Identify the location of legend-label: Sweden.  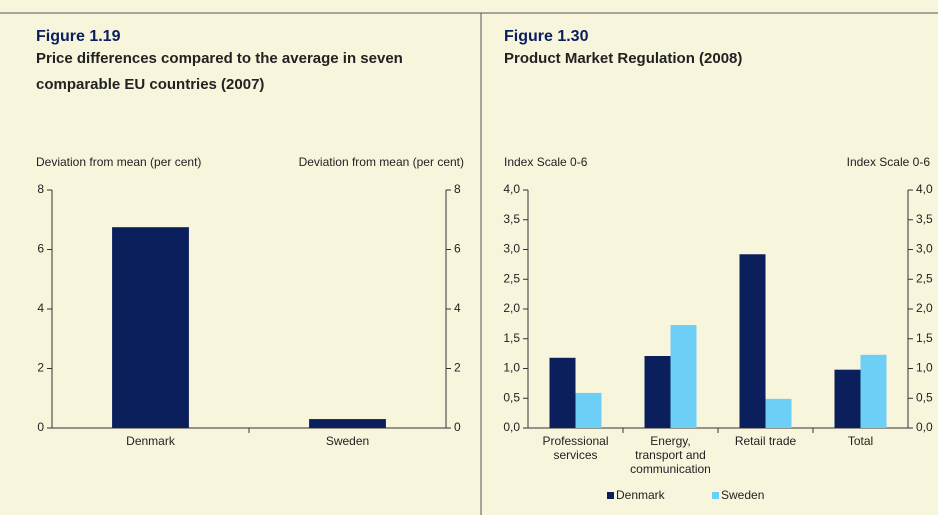
(742, 495).